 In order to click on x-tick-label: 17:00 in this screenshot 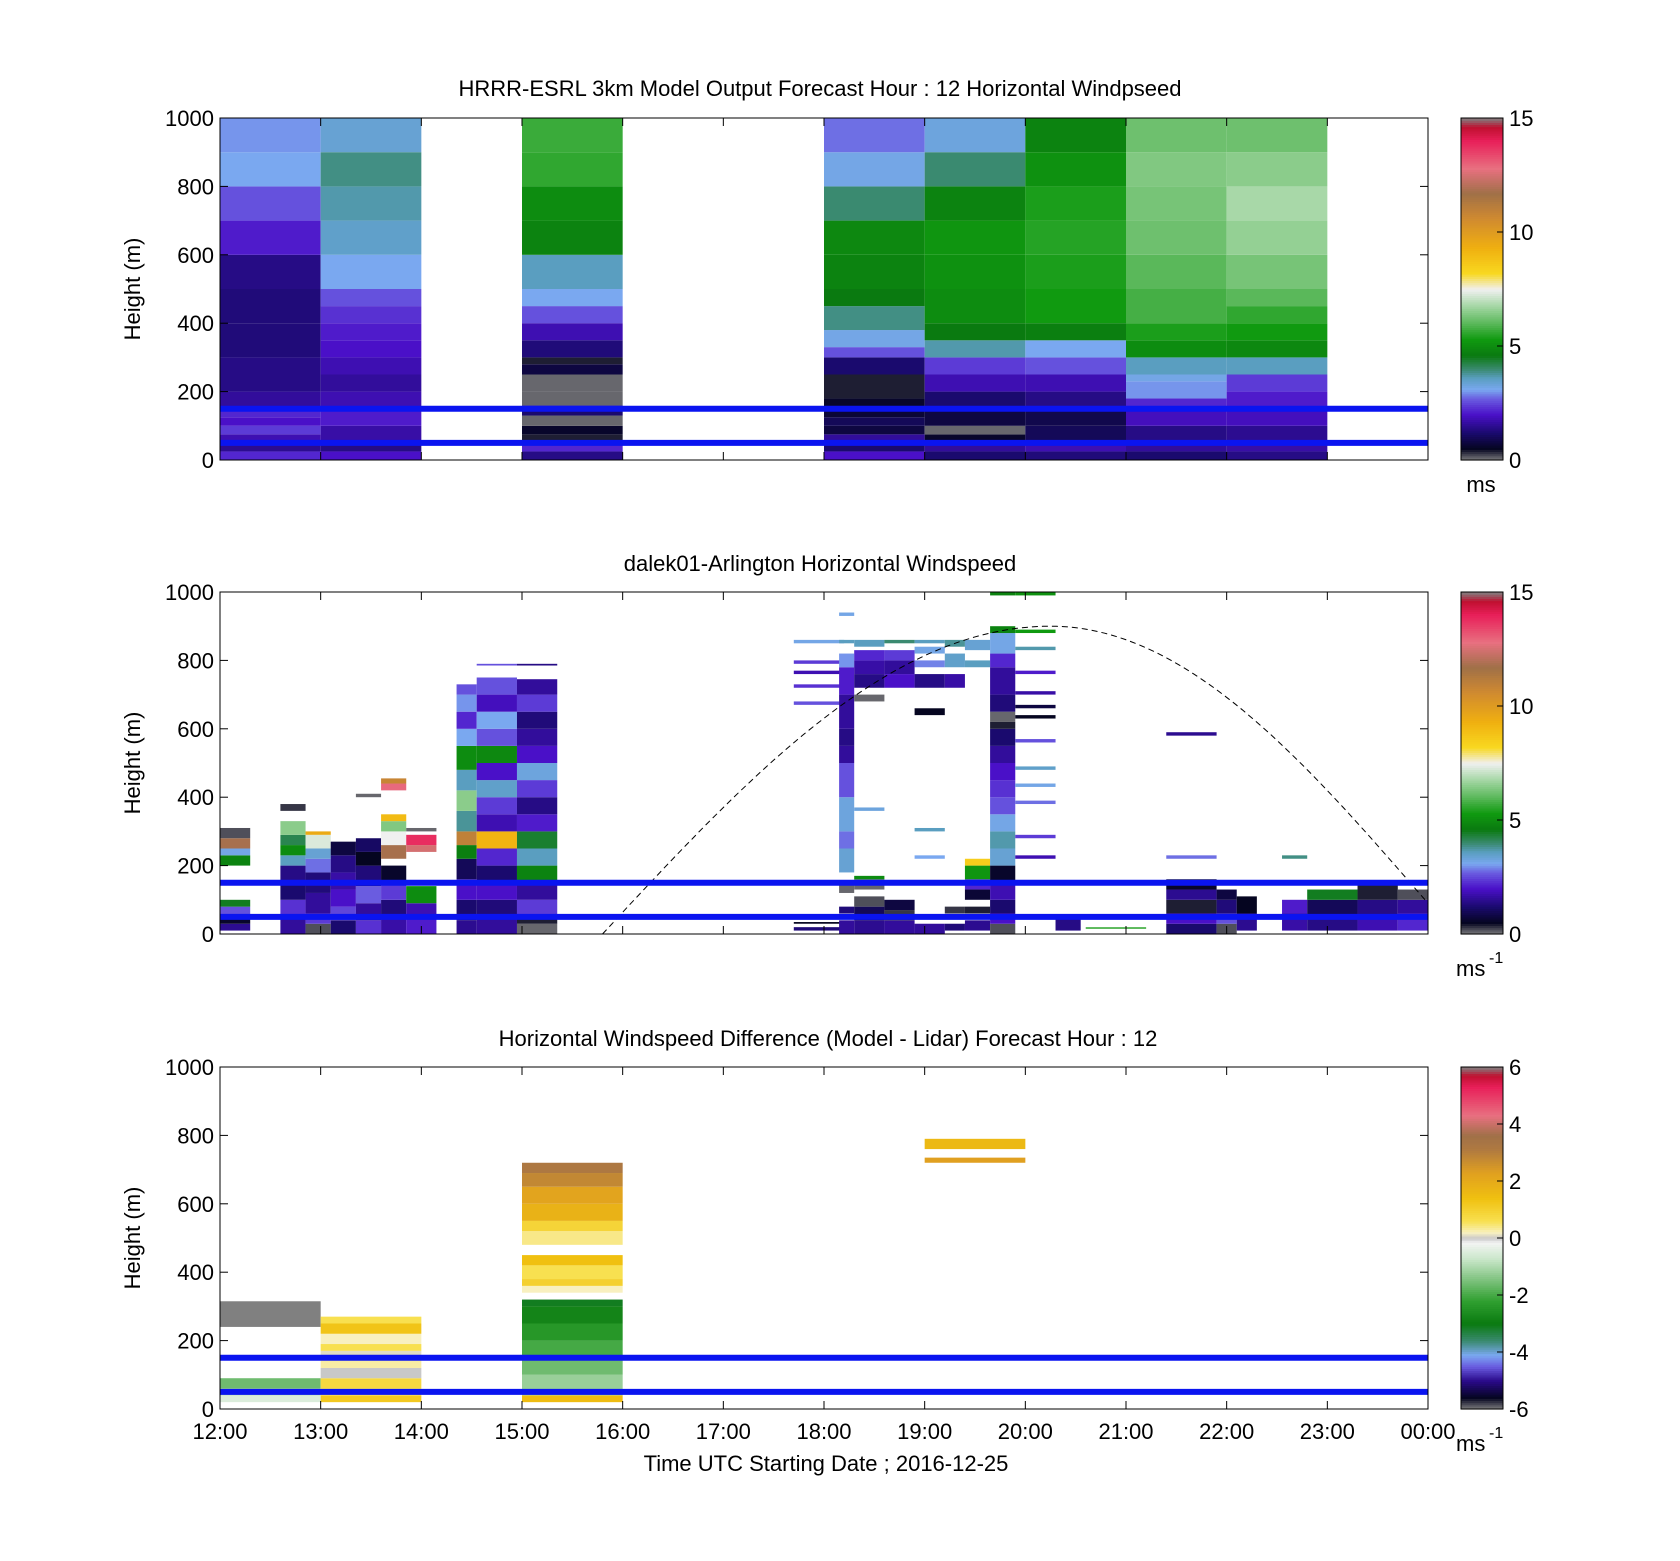, I will do `click(723, 1431)`.